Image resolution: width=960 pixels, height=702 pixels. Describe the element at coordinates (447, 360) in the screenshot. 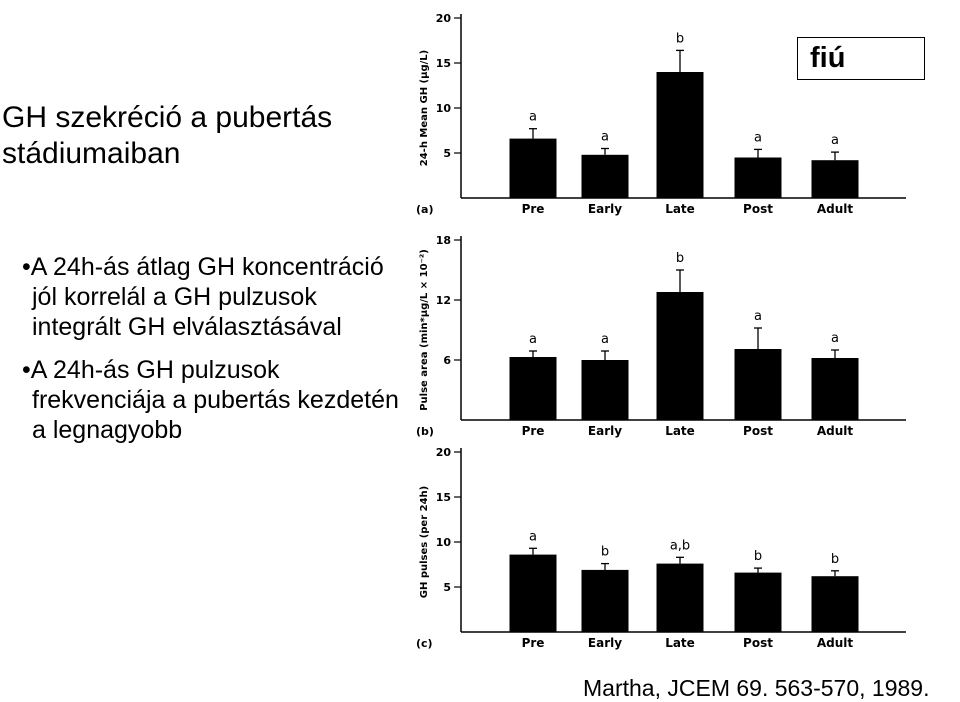

I see `y-tick-label: 6` at that location.